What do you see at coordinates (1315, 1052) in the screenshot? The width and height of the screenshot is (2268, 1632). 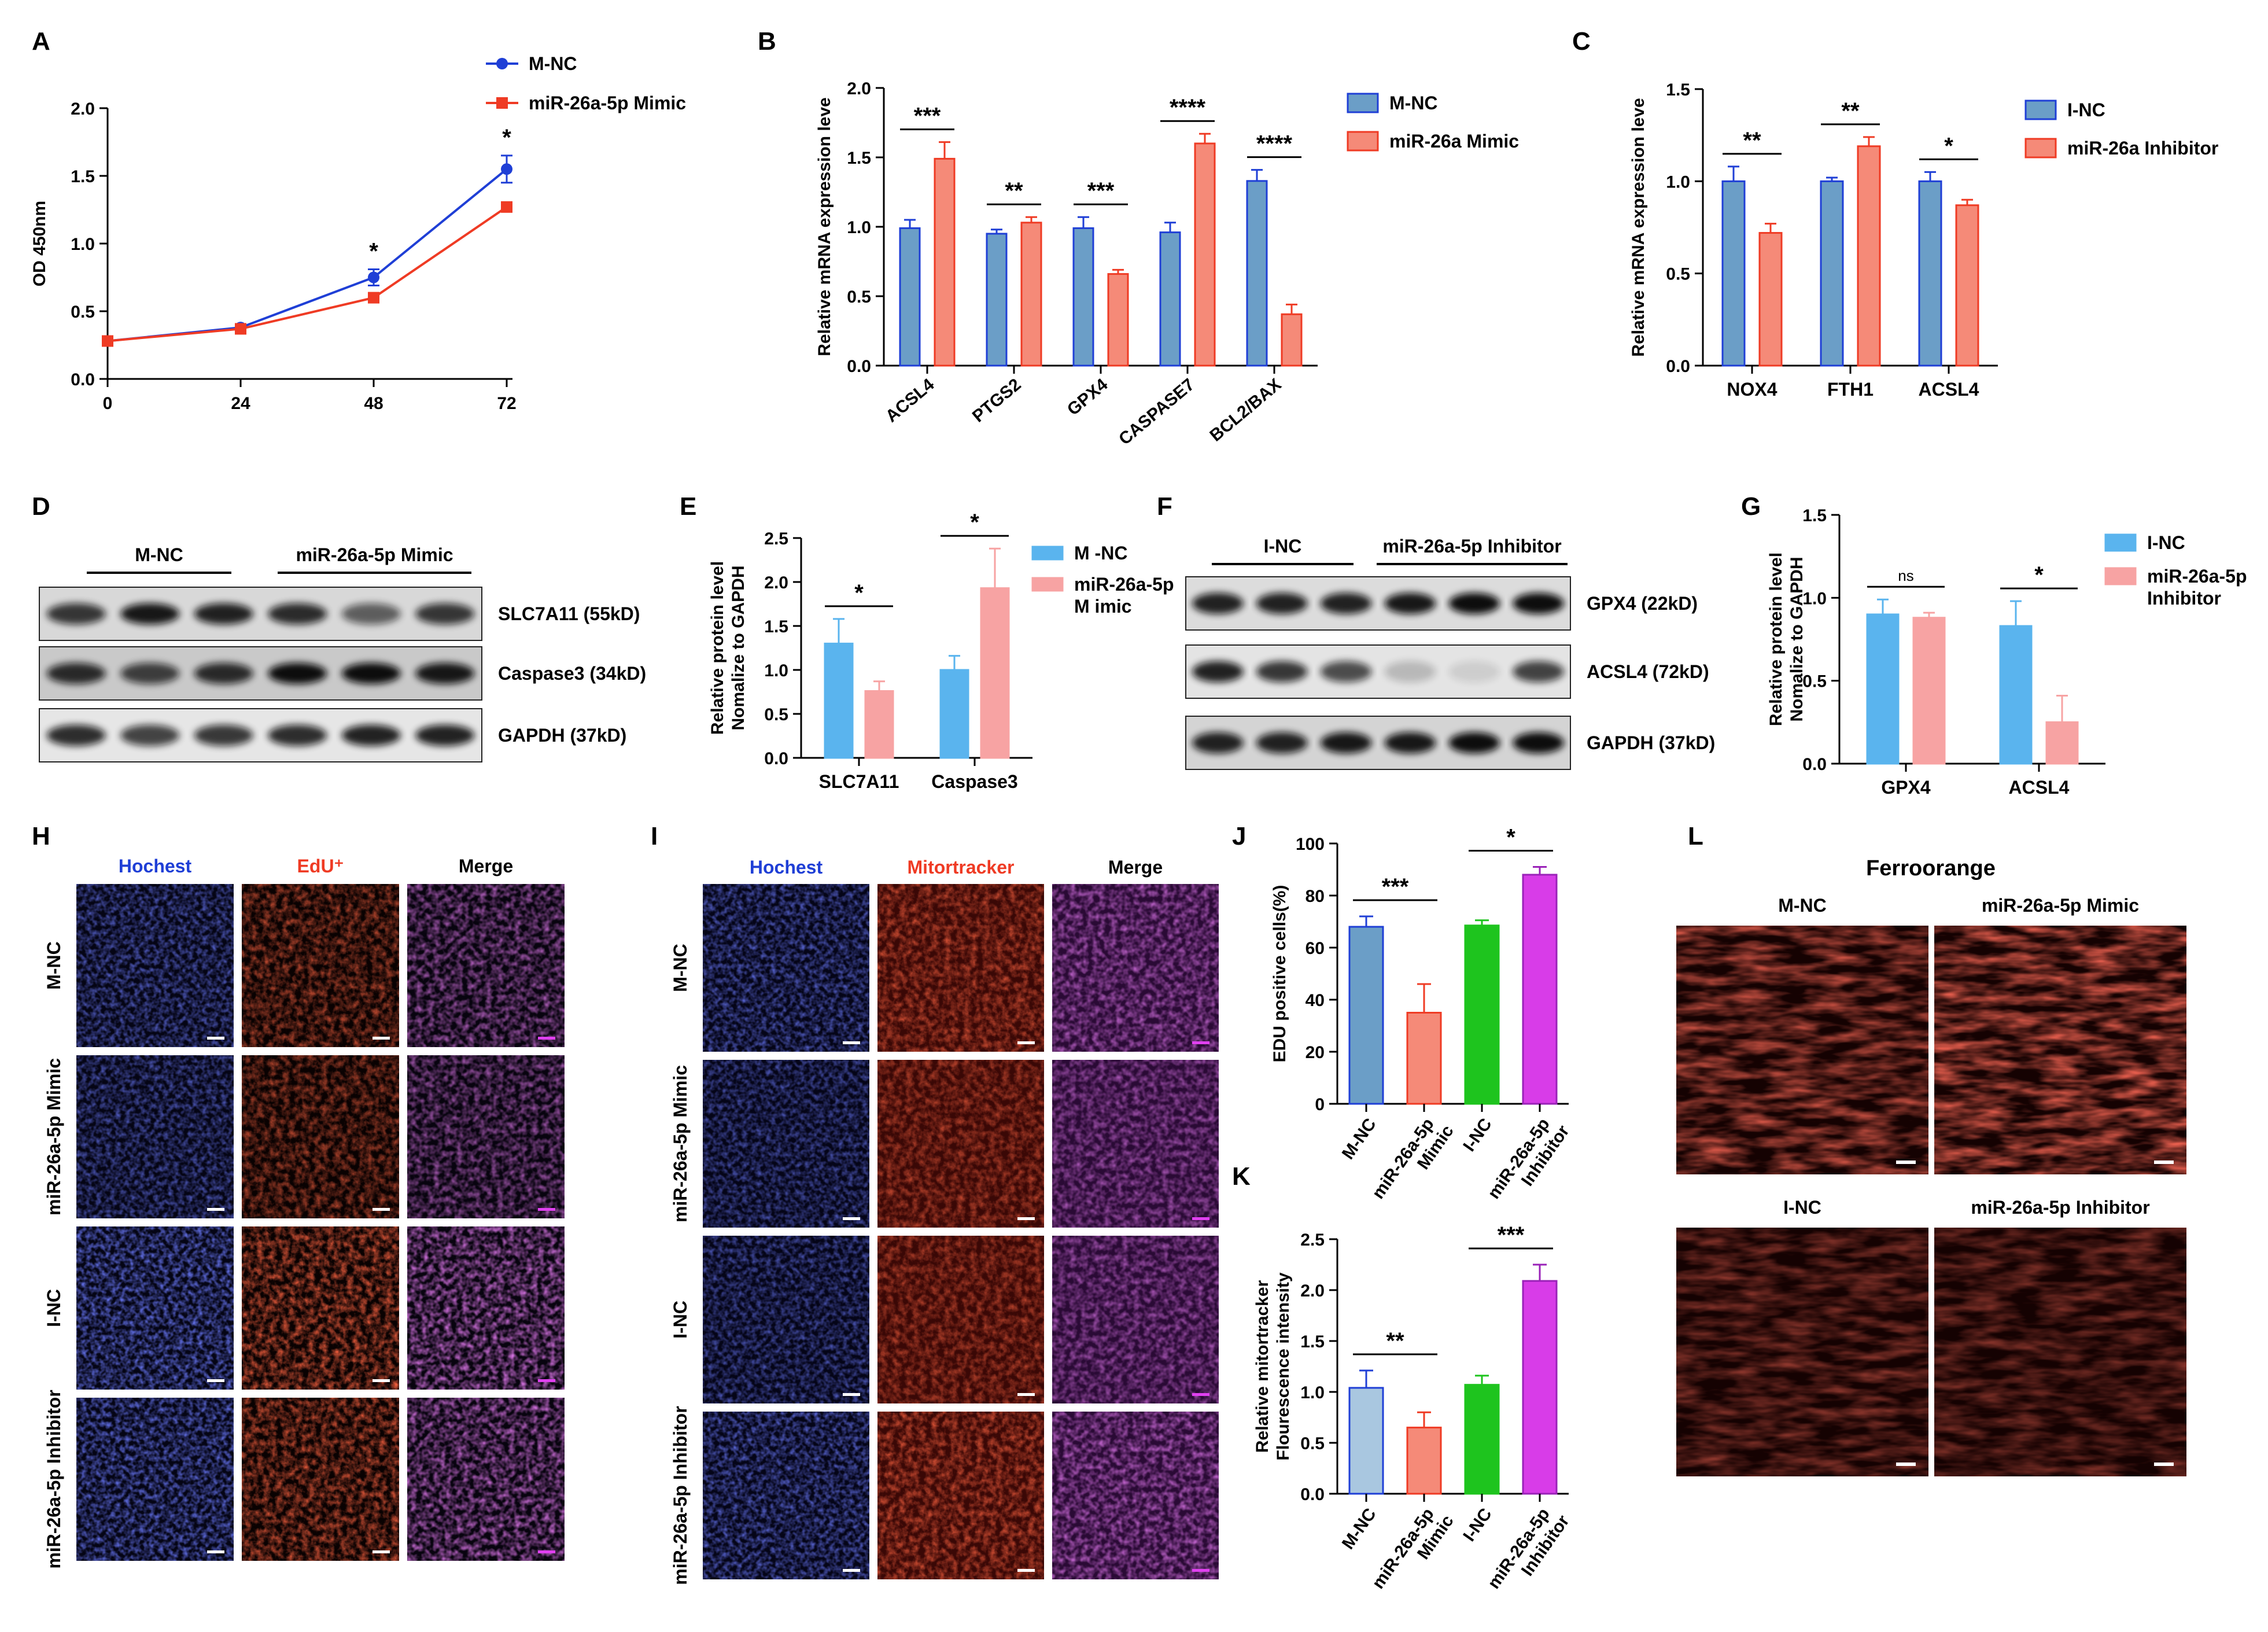 I see `chart-j-y-tick-label: 20` at bounding box center [1315, 1052].